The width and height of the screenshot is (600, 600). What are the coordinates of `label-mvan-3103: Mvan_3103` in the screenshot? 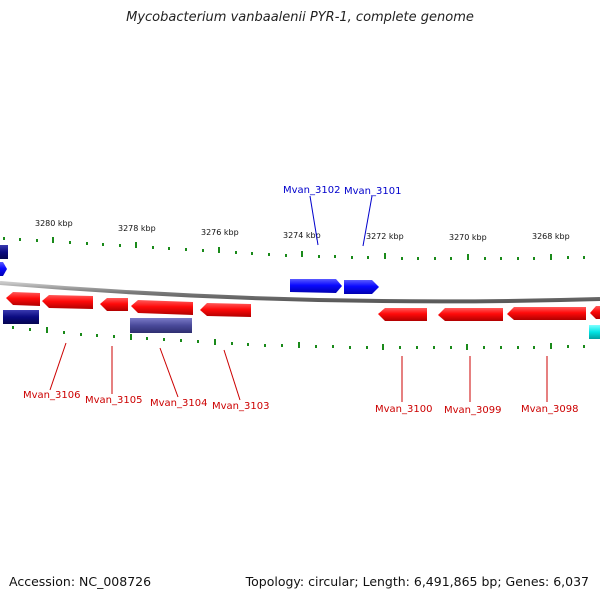 It's located at (240, 406).